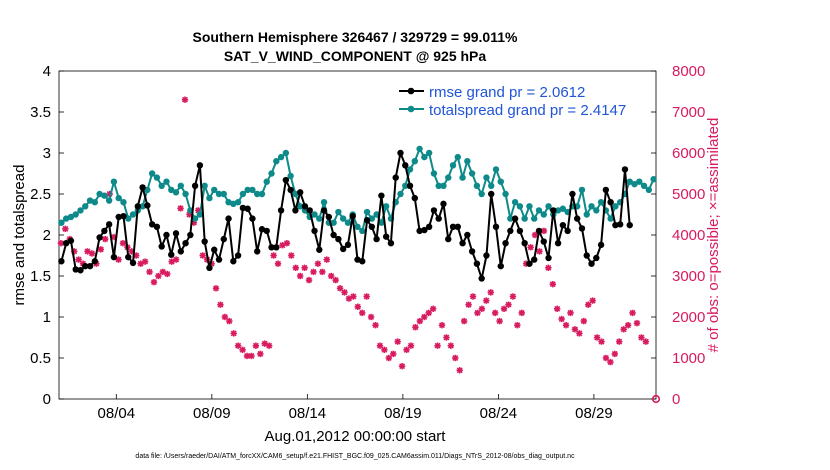 This screenshot has width=830, height=470. Describe the element at coordinates (527, 110) in the screenshot. I see `legend-totalspread-label: totalspread grand pr = 2.4147` at that location.